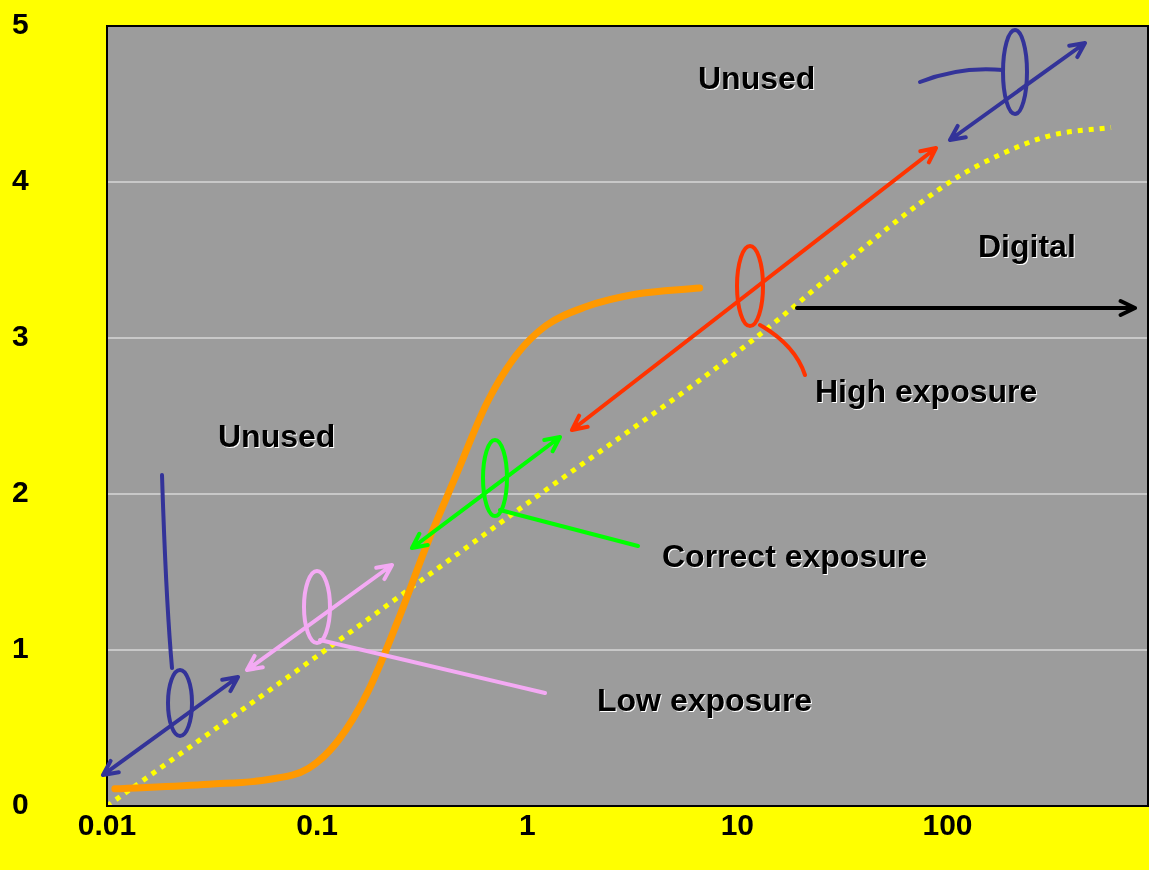 The image size is (1149, 870). Describe the element at coordinates (20, 648) in the screenshot. I see `y-tick-label: 1` at that location.